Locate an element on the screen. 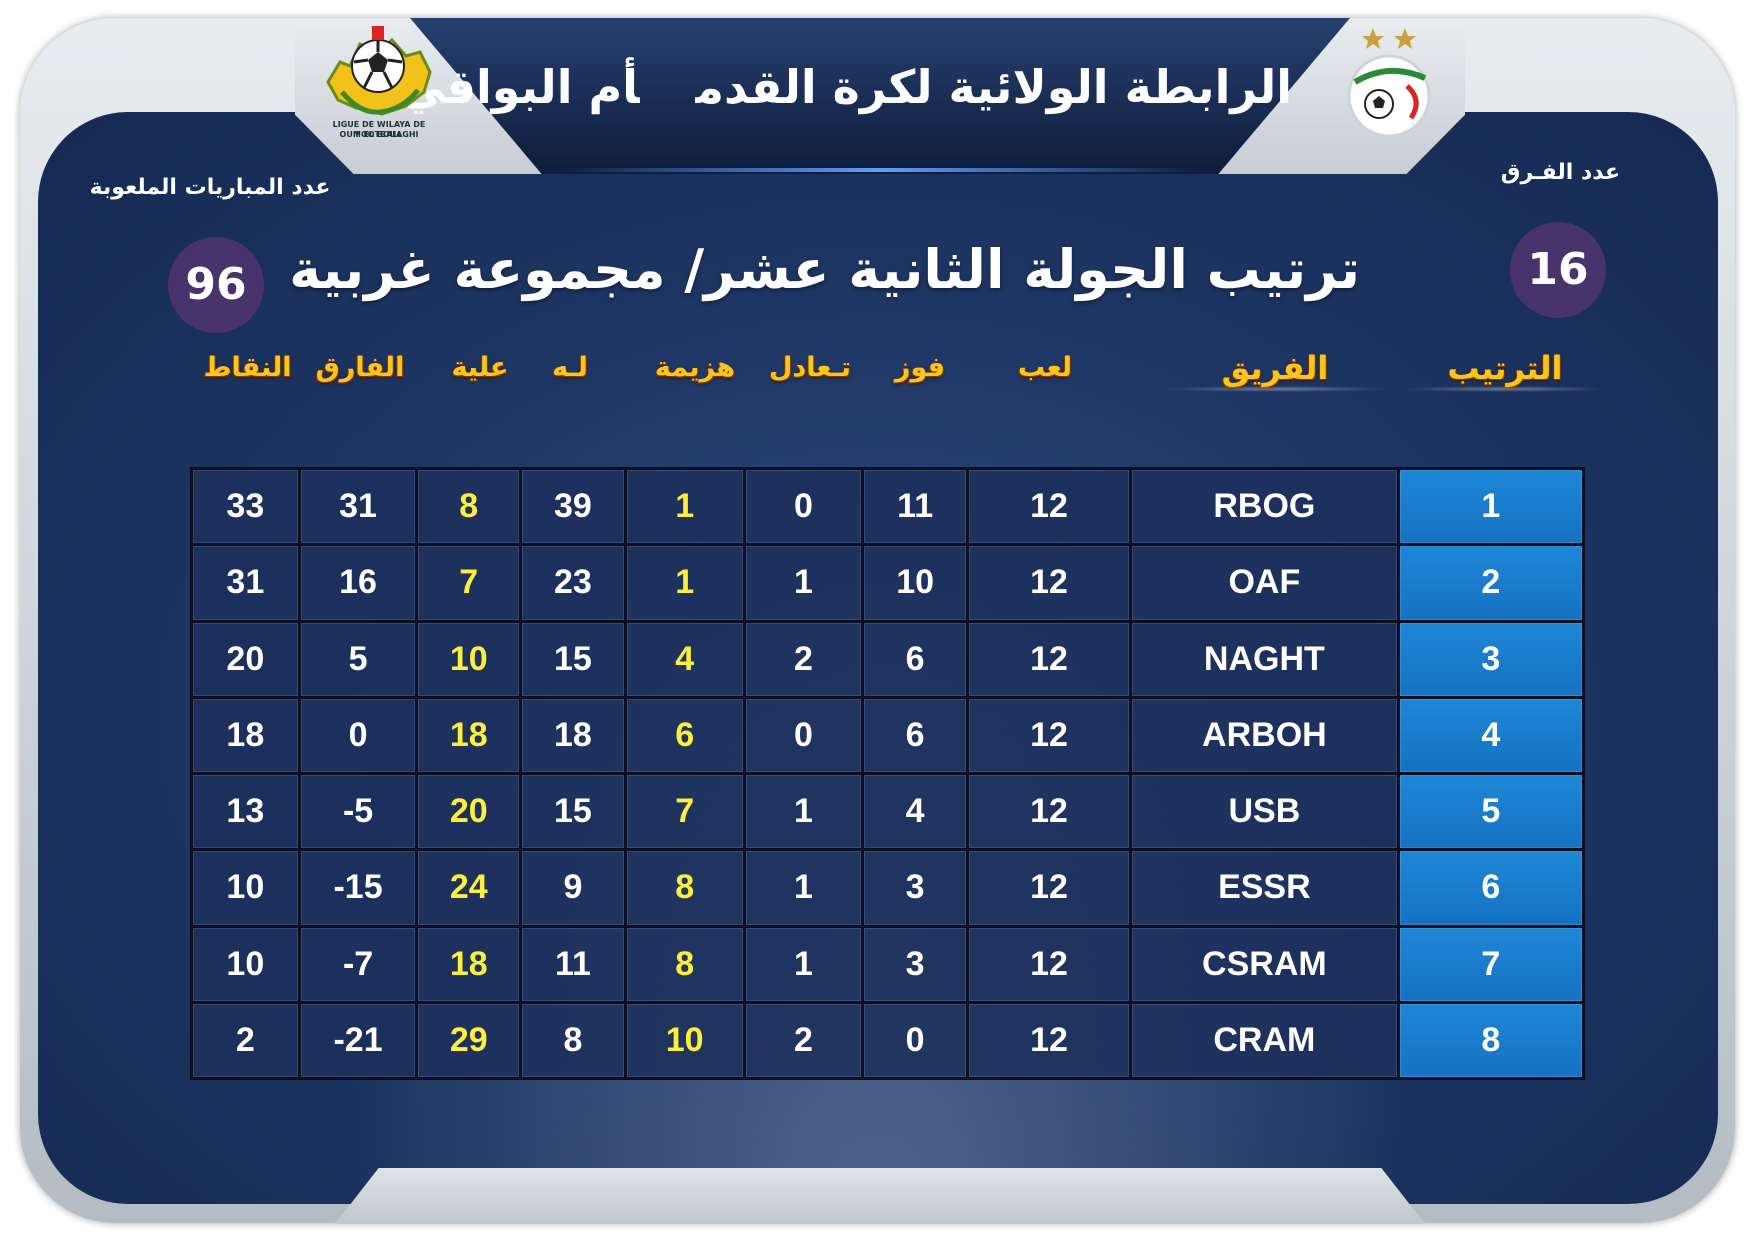 The width and height of the screenshot is (1755, 1241). cell-points: 10 is located at coordinates (245, 888).